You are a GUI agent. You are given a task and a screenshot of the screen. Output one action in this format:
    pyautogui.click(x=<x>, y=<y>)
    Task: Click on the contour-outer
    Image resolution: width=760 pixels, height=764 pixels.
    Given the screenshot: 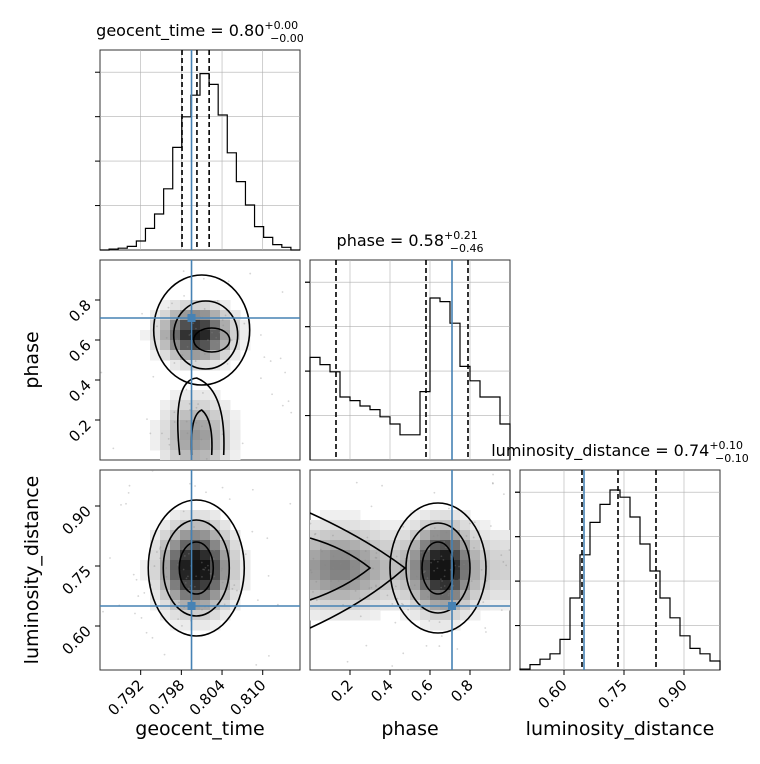 What is the action you would take?
    pyautogui.click(x=196, y=568)
    